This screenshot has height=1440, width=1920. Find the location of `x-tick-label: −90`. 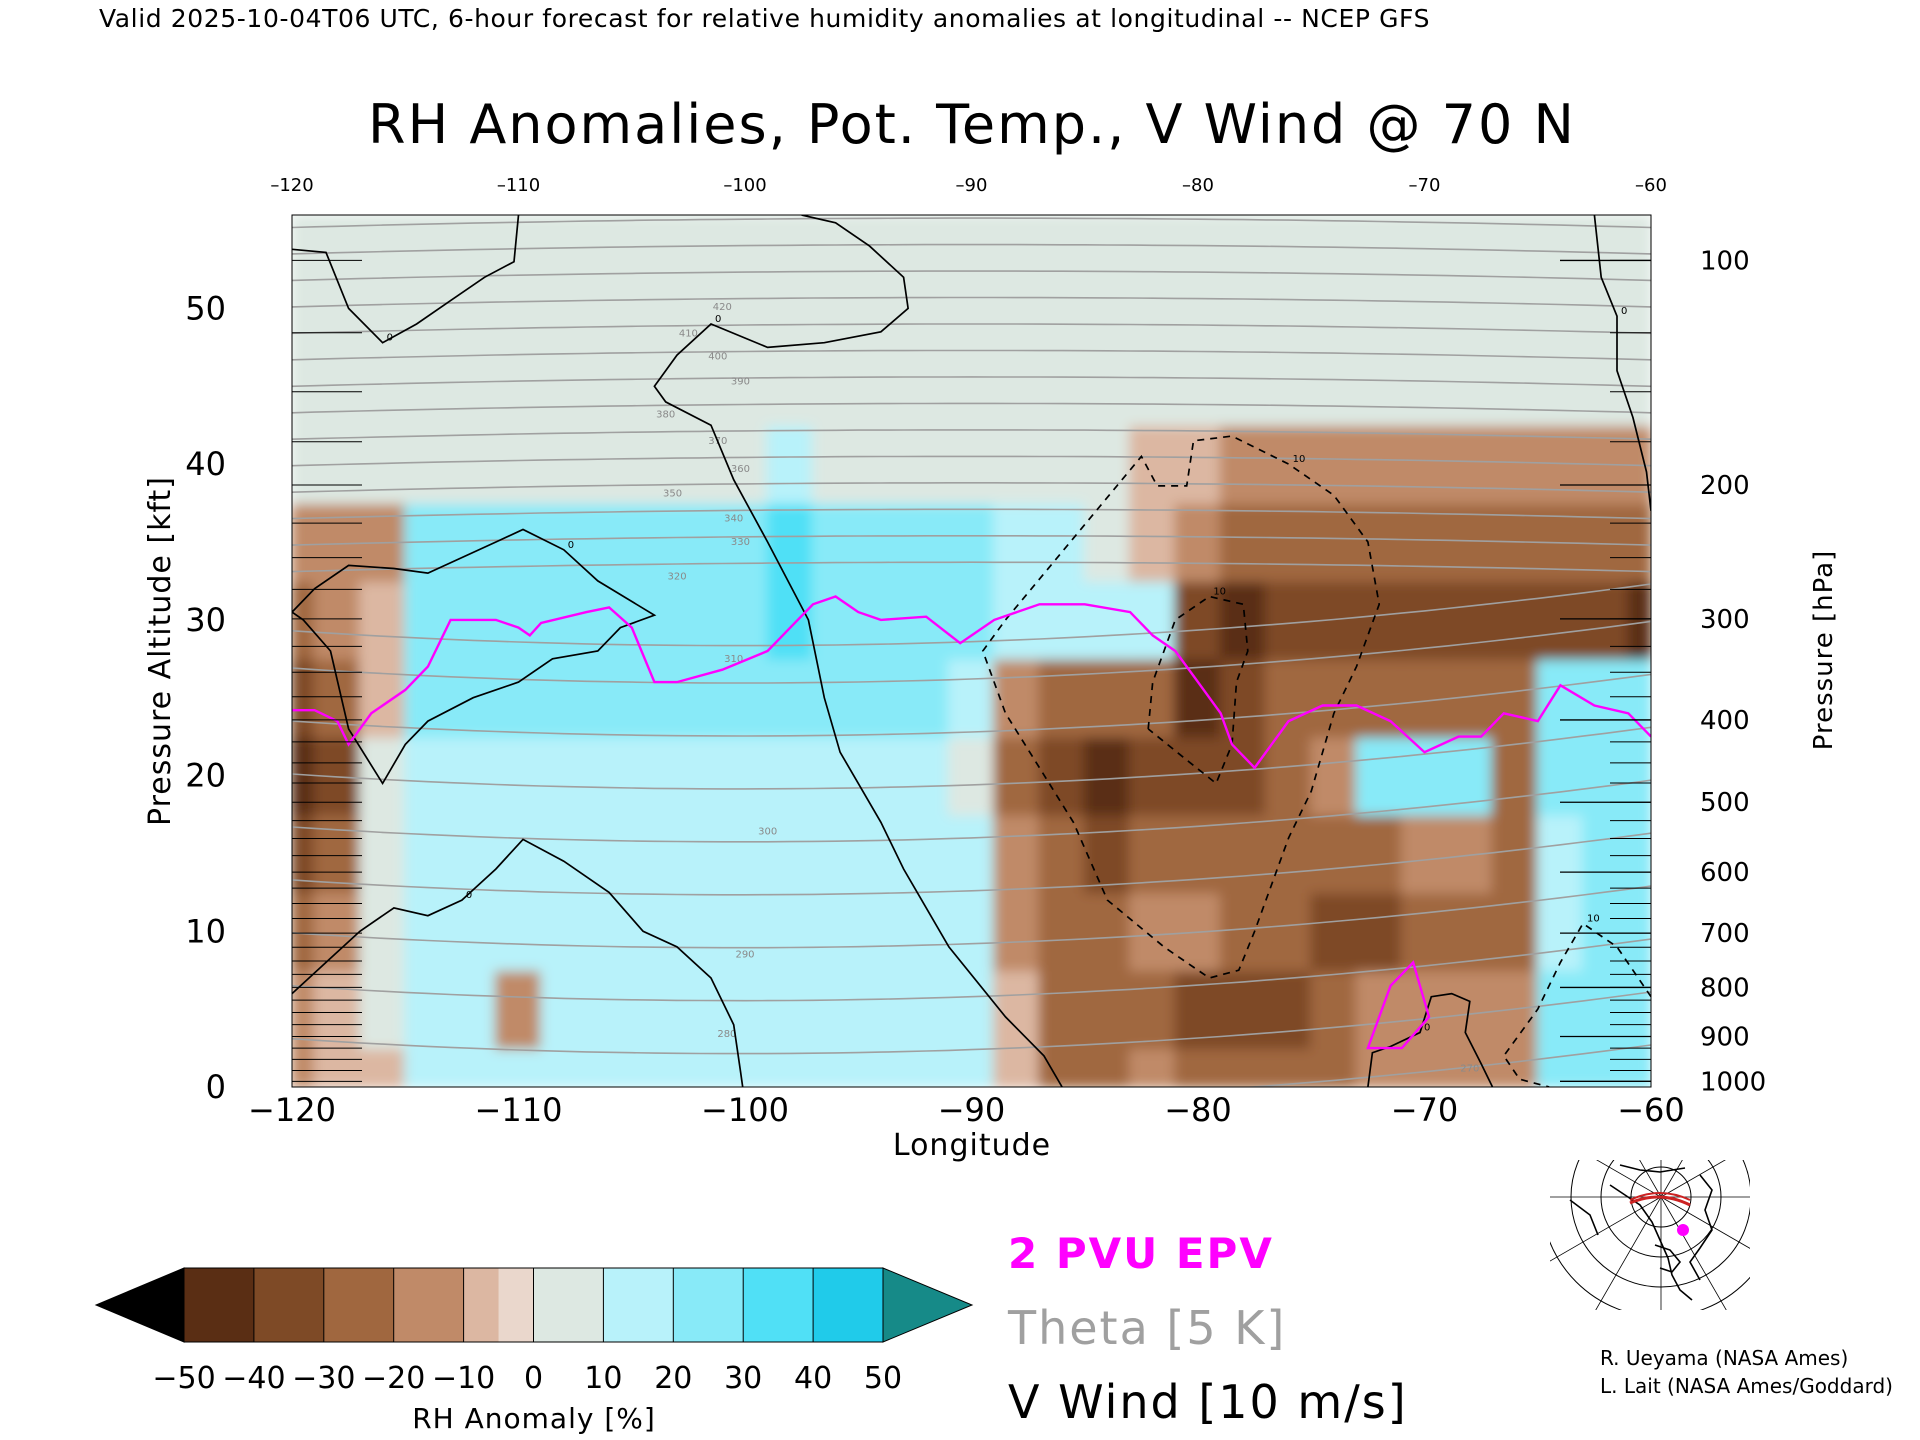

x-tick-label: −90 is located at coordinates (972, 1110).